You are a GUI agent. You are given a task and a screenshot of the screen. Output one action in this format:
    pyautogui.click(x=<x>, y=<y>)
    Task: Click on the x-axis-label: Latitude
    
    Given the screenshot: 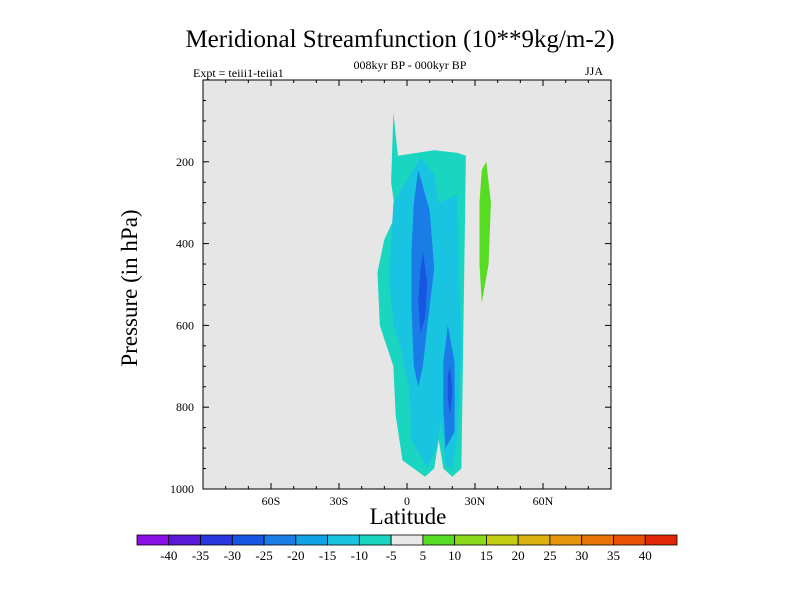 What is the action you would take?
    pyautogui.click(x=408, y=516)
    